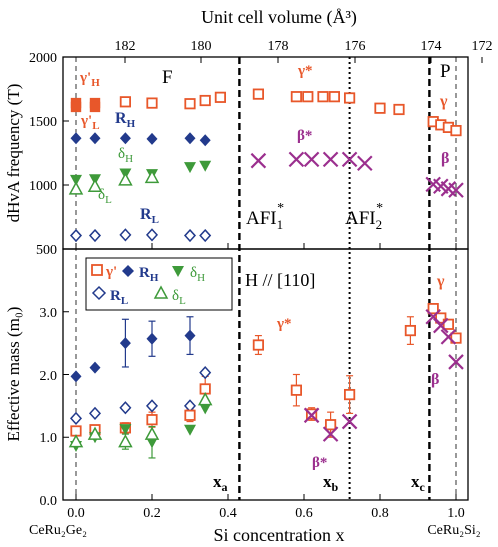 The image size is (498, 547). I want to click on bottom-point-s6-0-stroke-b, so click(311, 415).